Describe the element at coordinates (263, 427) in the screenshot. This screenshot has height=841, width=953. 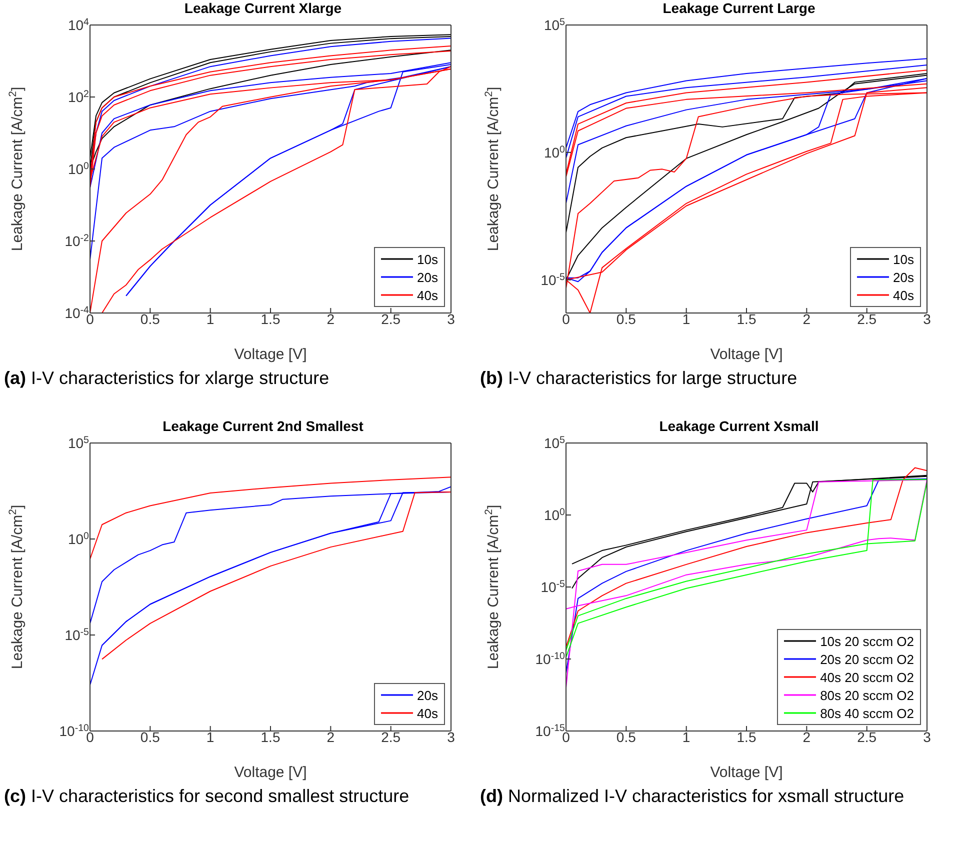
I see `chart-title: Leakage Current 2nd Smallest` at that location.